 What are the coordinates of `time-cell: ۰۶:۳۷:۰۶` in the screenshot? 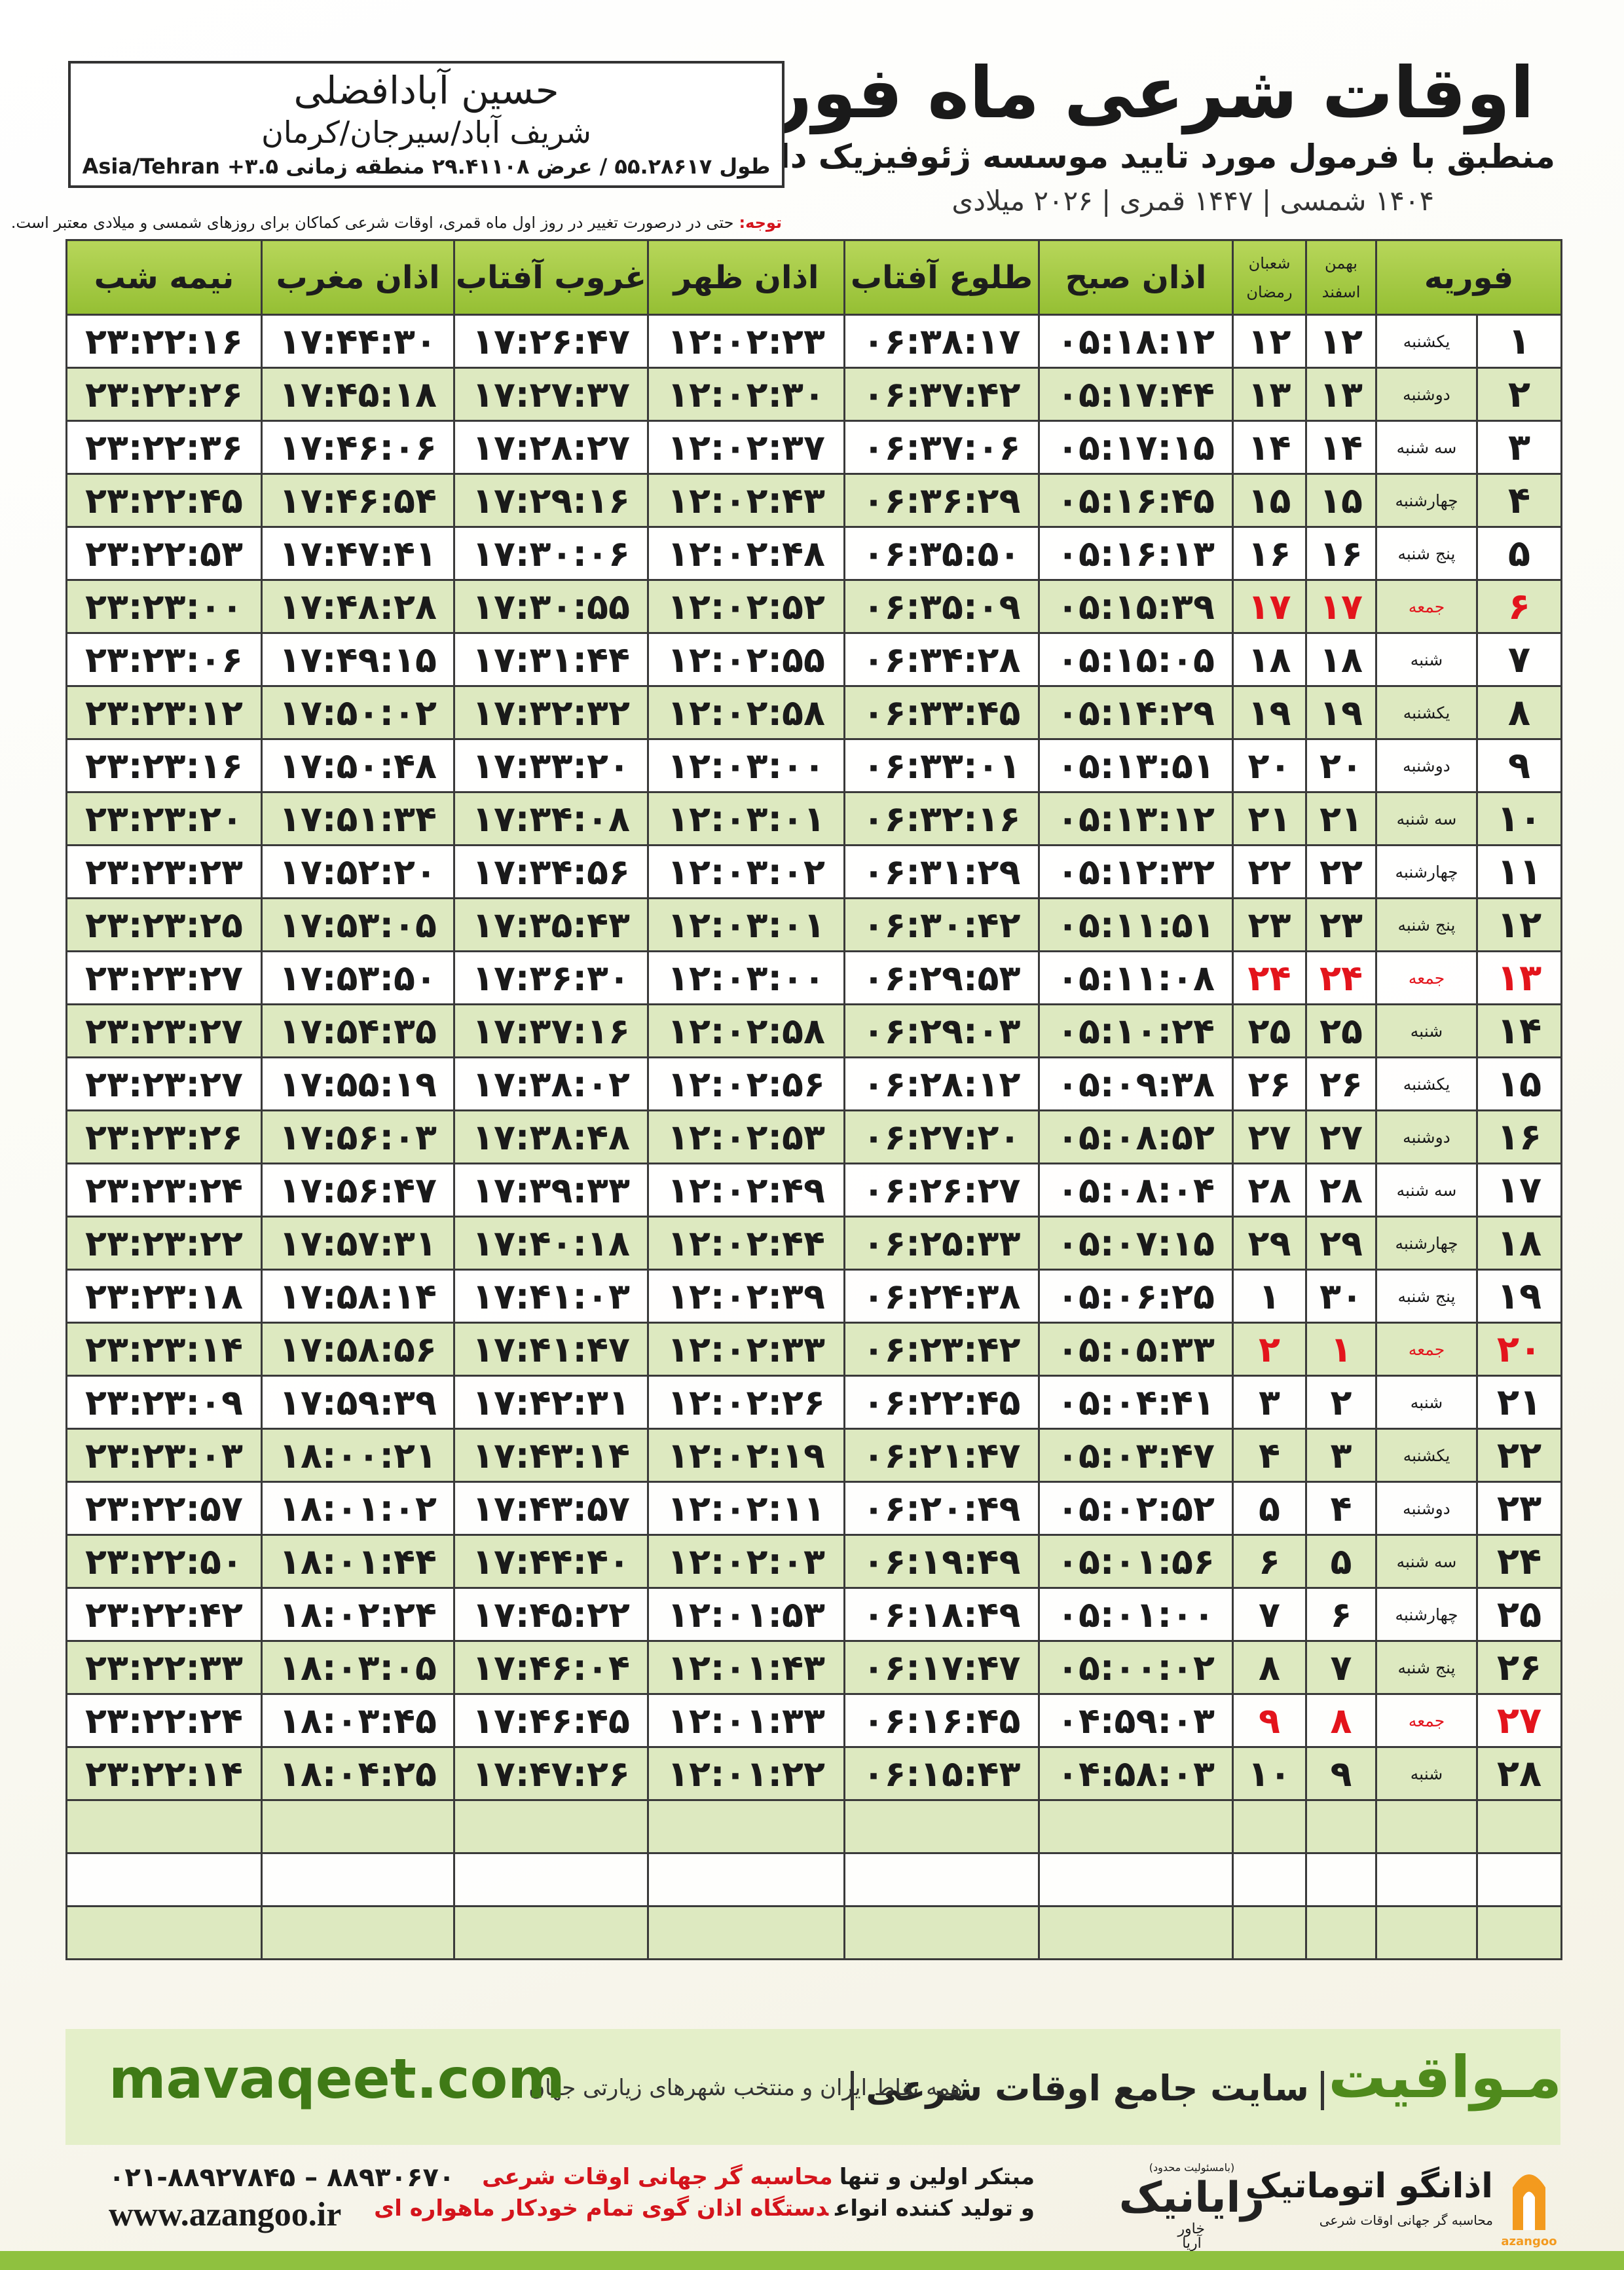 It's located at (941, 447).